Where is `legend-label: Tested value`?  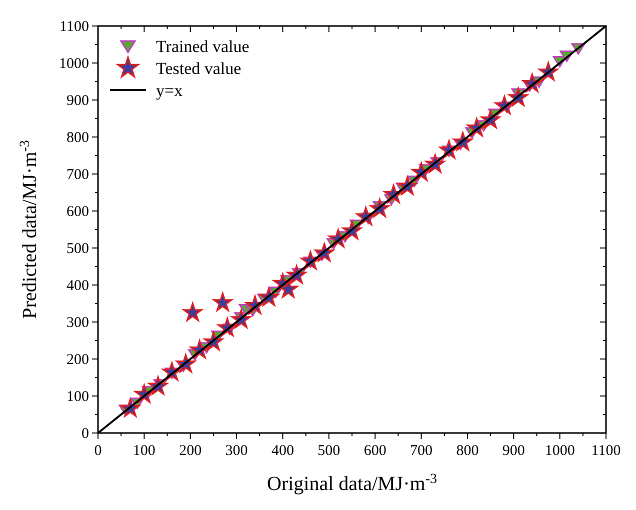
legend-label: Tested value is located at coordinates (199, 68).